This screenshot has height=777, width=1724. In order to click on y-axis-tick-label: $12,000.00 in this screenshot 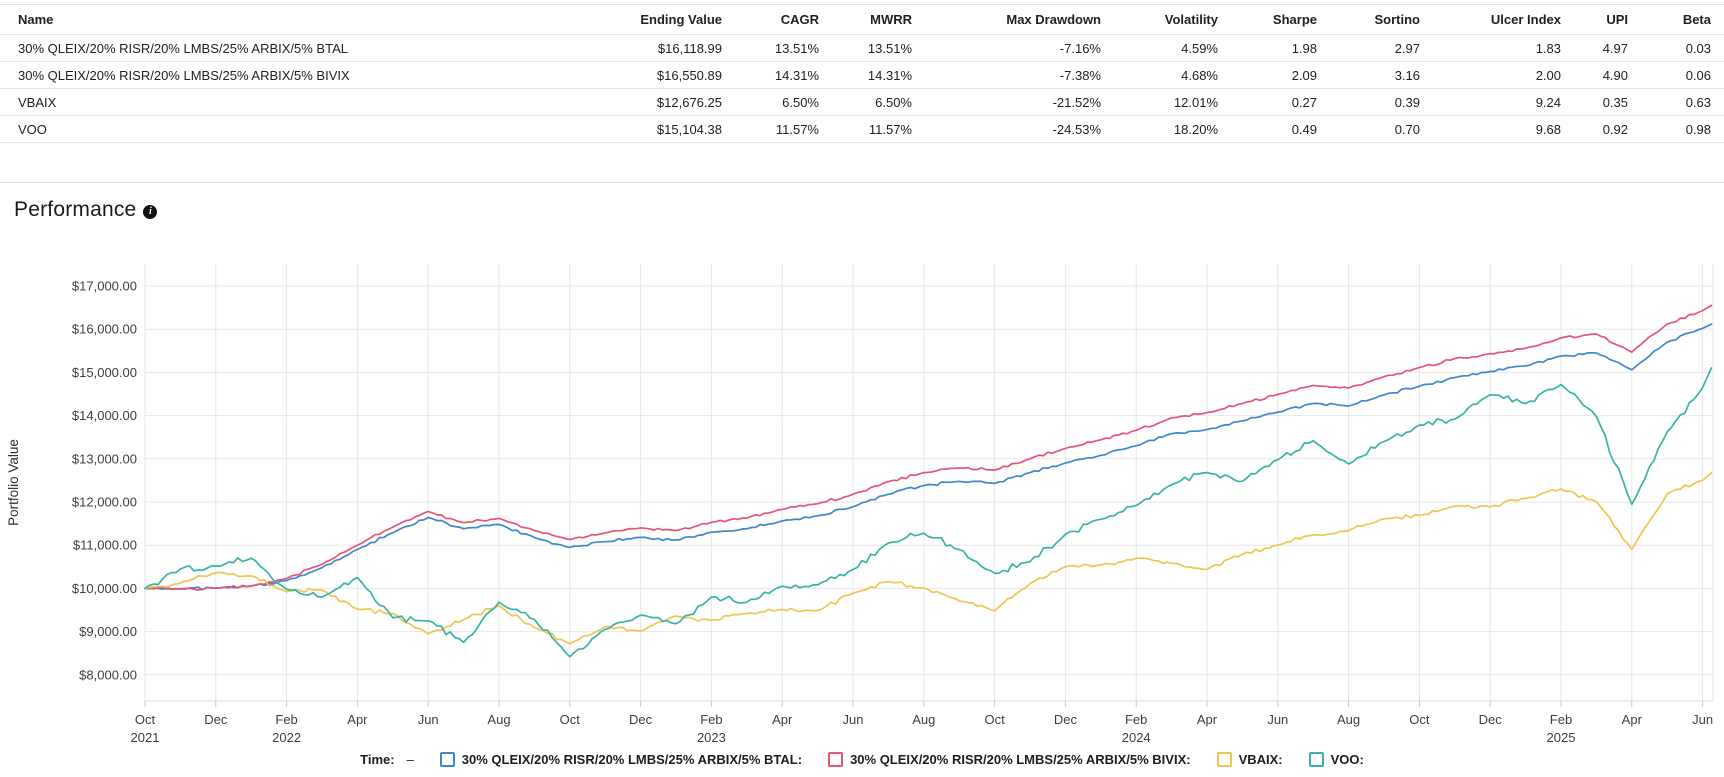, I will do `click(104, 502)`.